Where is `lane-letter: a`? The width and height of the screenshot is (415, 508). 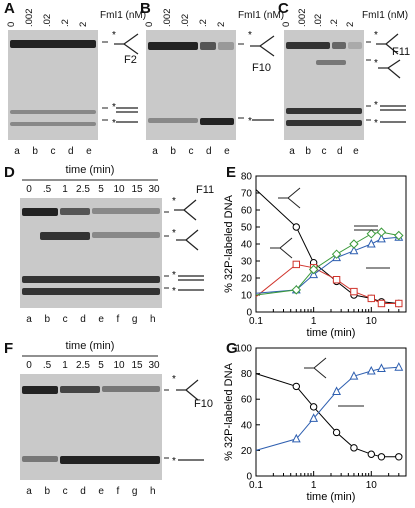
lane-letter: a is located at coordinates (292, 151).